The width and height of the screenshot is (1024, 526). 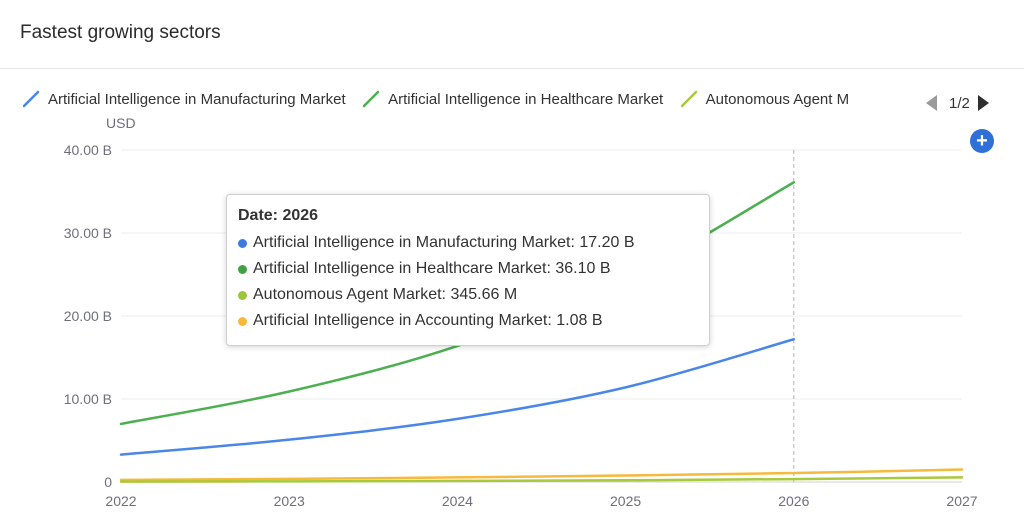 I want to click on chevron-left-icon, so click(x=931, y=103).